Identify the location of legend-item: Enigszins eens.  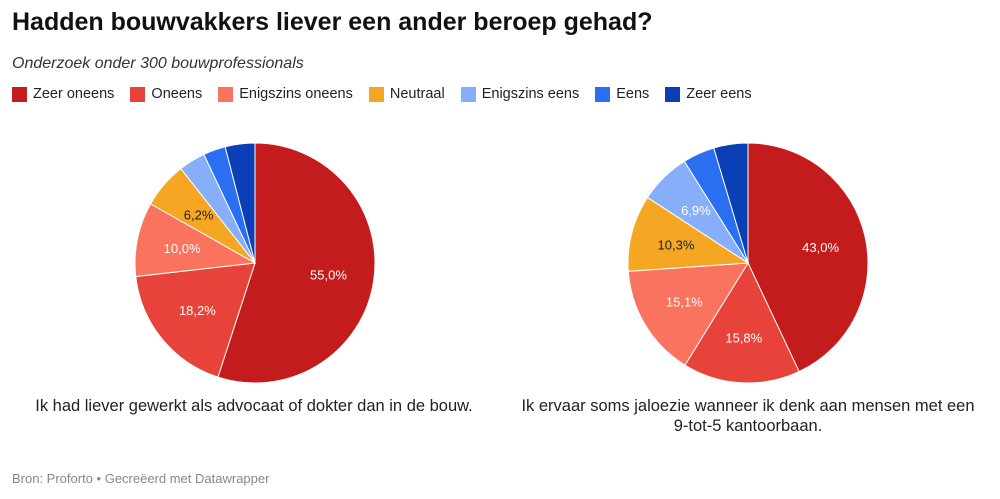
(520, 94).